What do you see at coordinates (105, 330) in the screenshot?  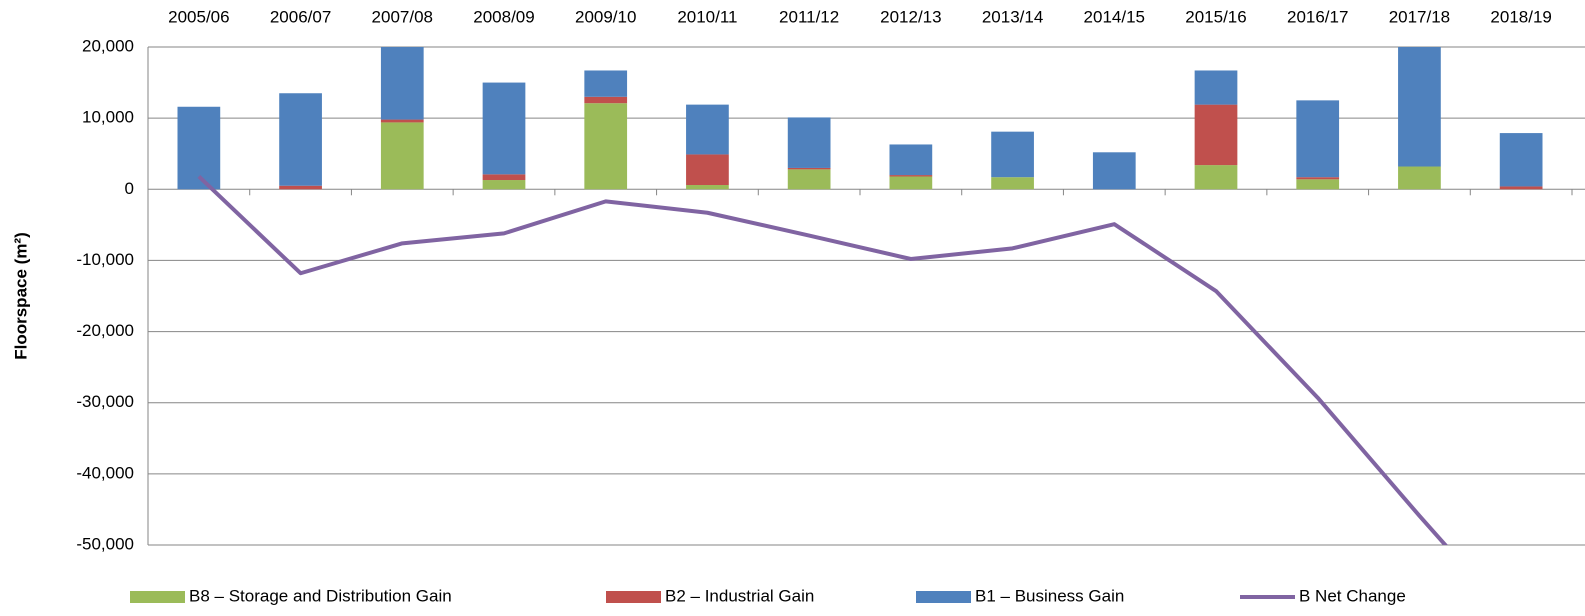 I see `y-tick-label: -20,000` at bounding box center [105, 330].